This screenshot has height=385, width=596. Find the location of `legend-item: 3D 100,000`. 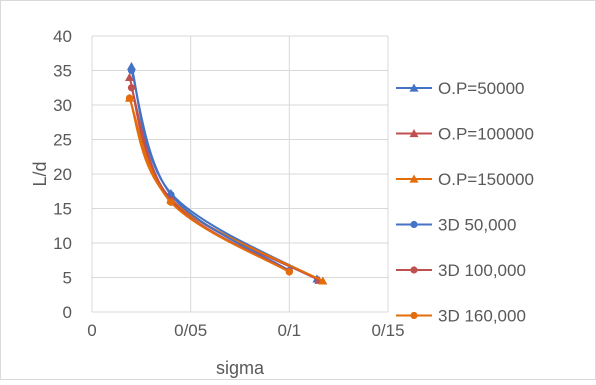

legend-item: 3D 100,000 is located at coordinates (461, 270).